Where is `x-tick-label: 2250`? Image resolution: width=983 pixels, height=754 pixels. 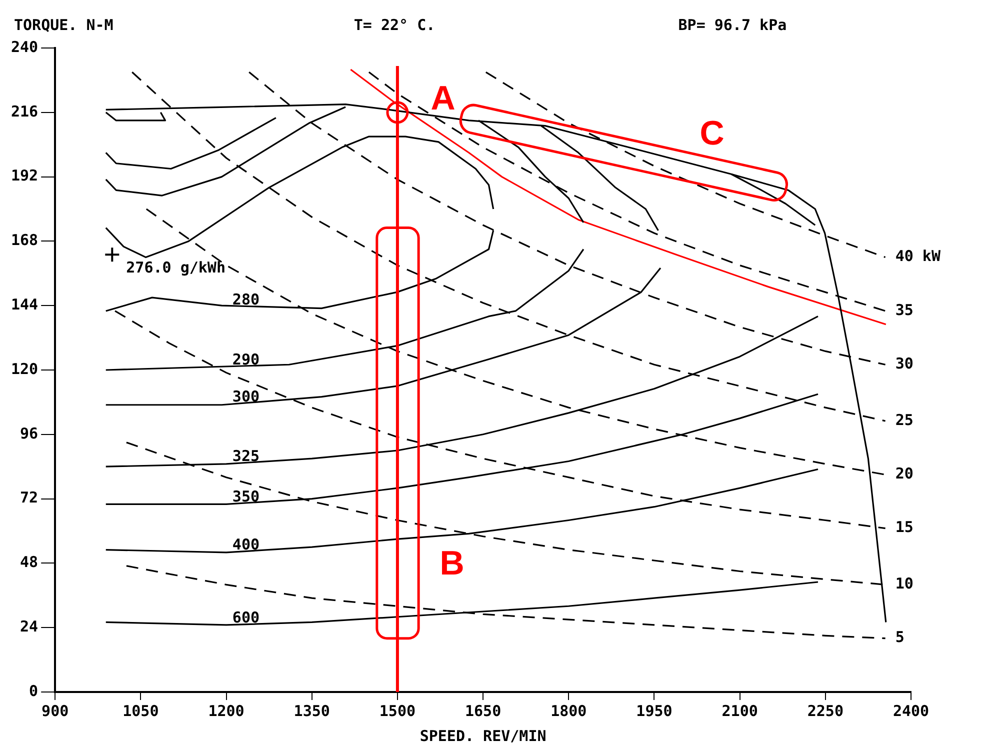
x-tick-label: 2250 is located at coordinates (825, 711).